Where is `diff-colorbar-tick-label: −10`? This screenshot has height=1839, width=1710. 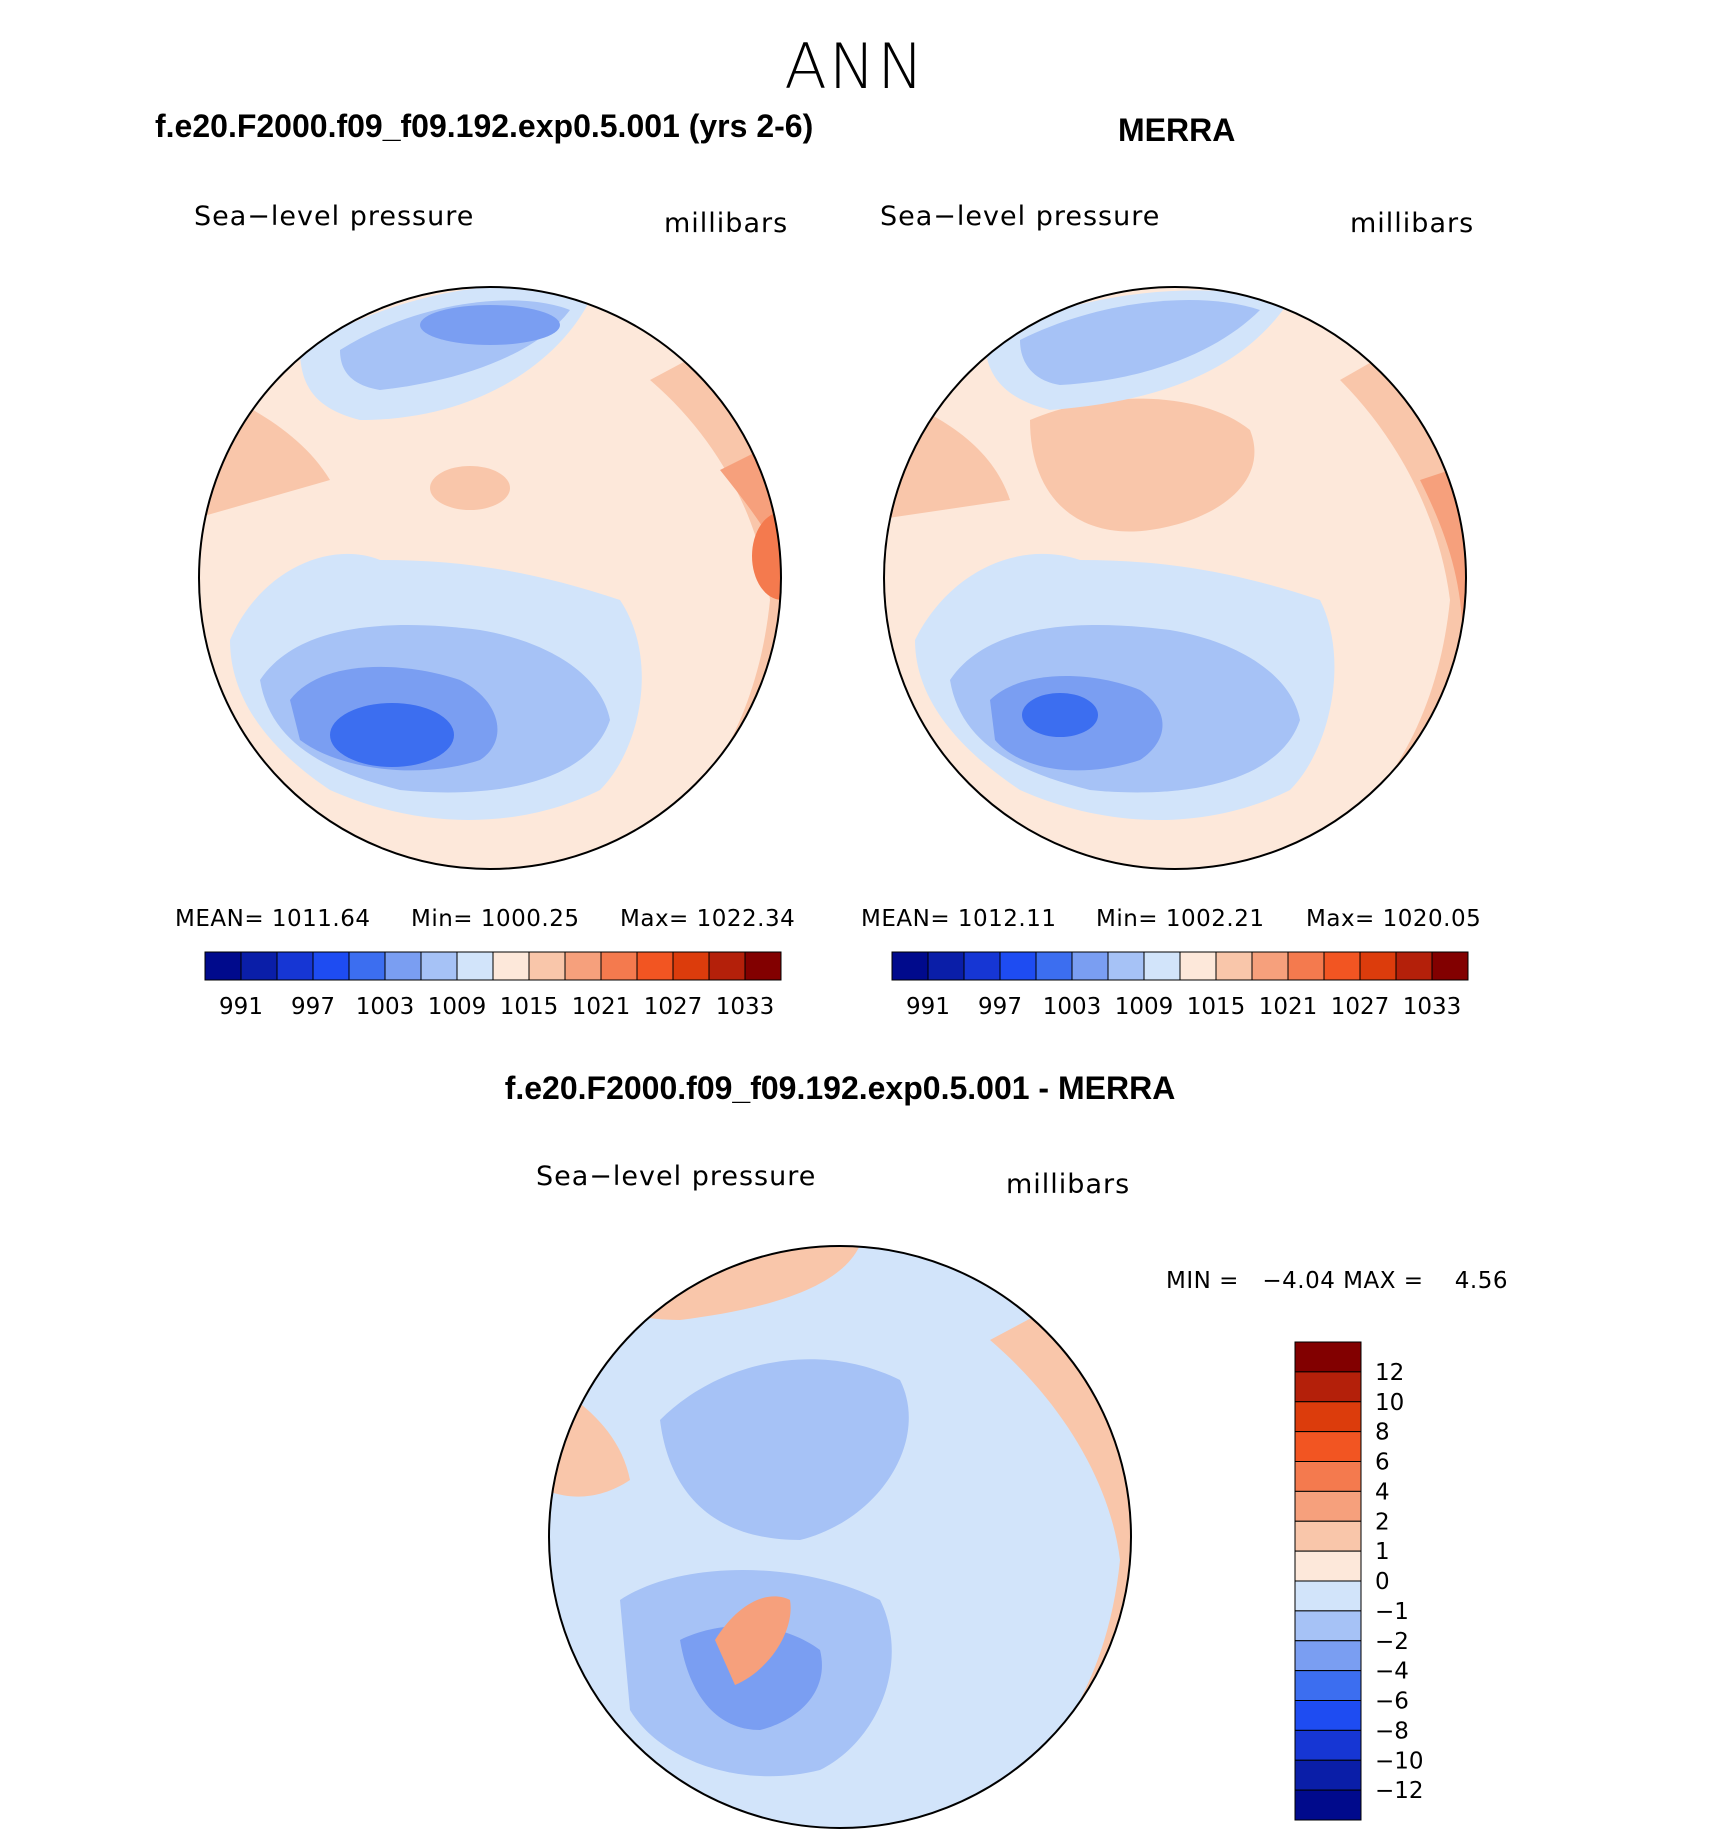
diff-colorbar-tick-label: −10 is located at coordinates (1399, 1761).